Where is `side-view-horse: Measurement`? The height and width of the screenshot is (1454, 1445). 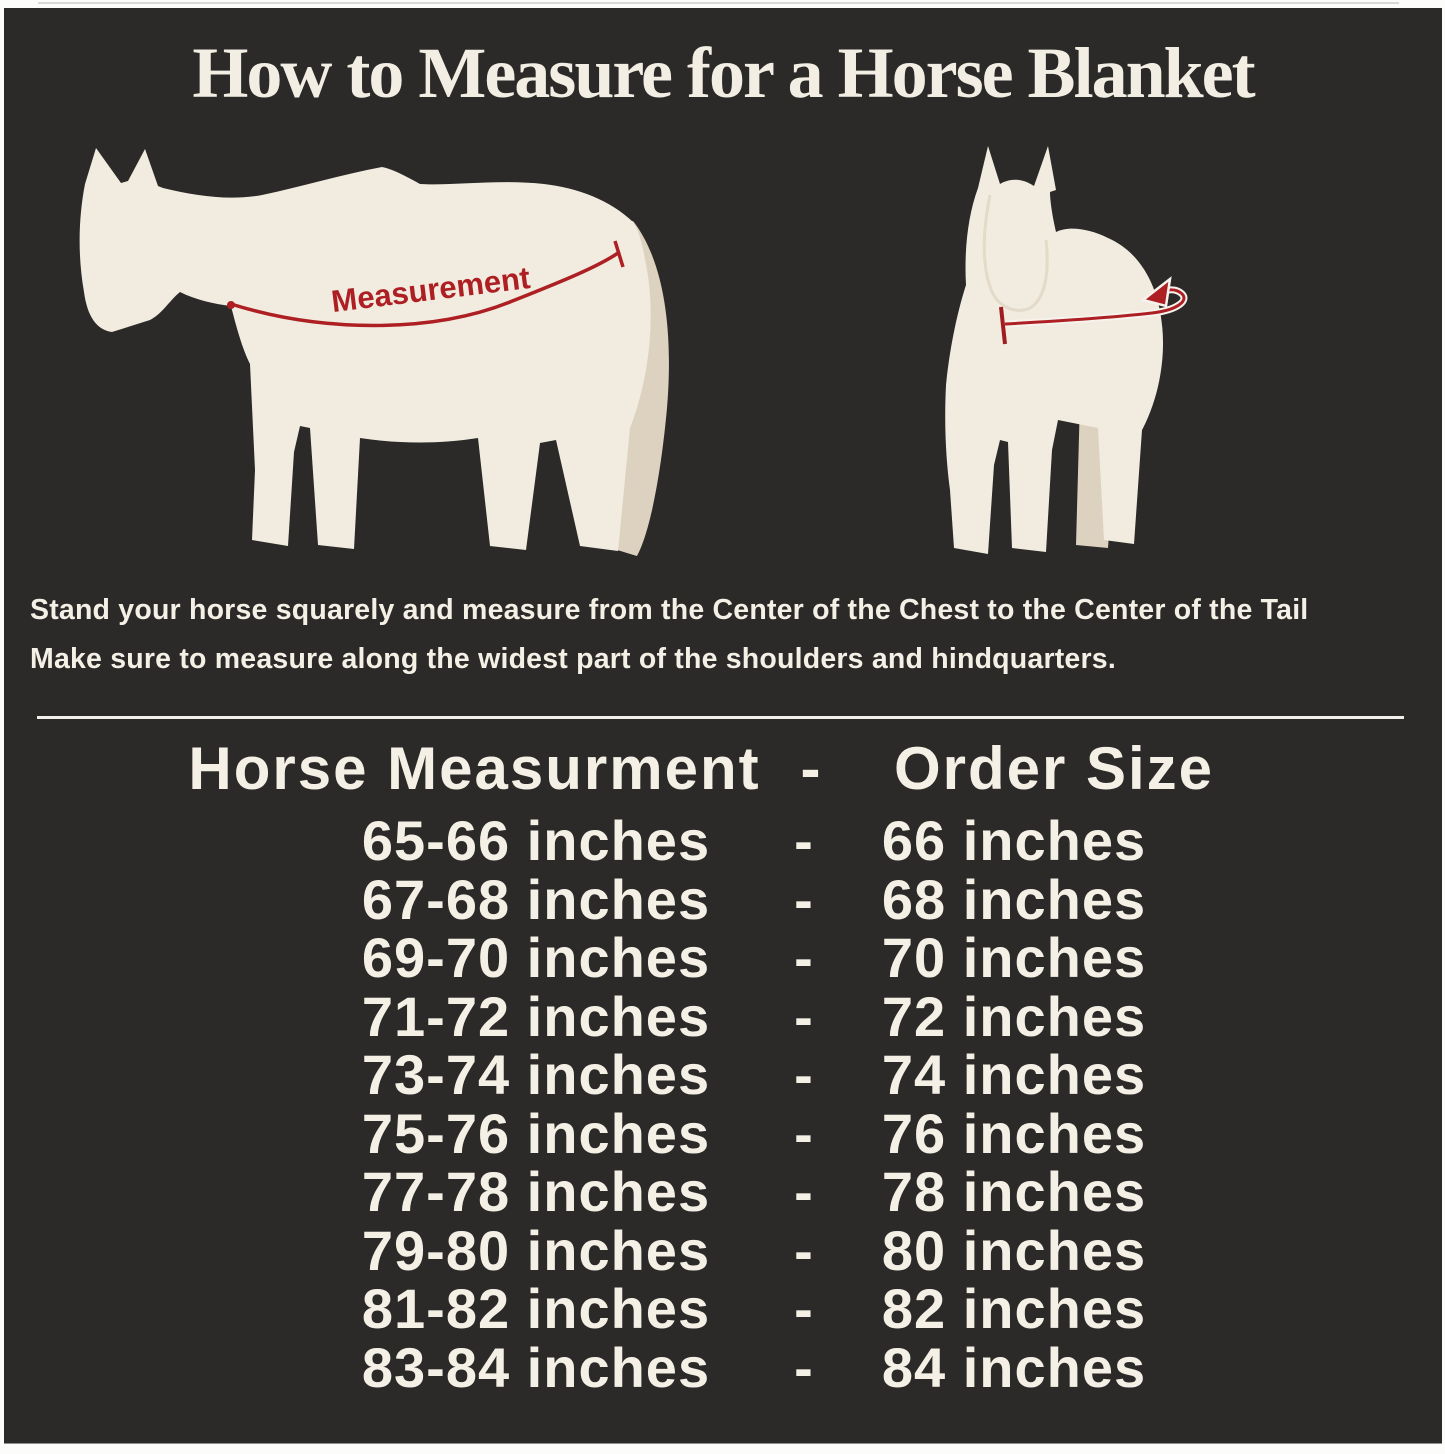 side-view-horse: Measurement is located at coordinates (374, 352).